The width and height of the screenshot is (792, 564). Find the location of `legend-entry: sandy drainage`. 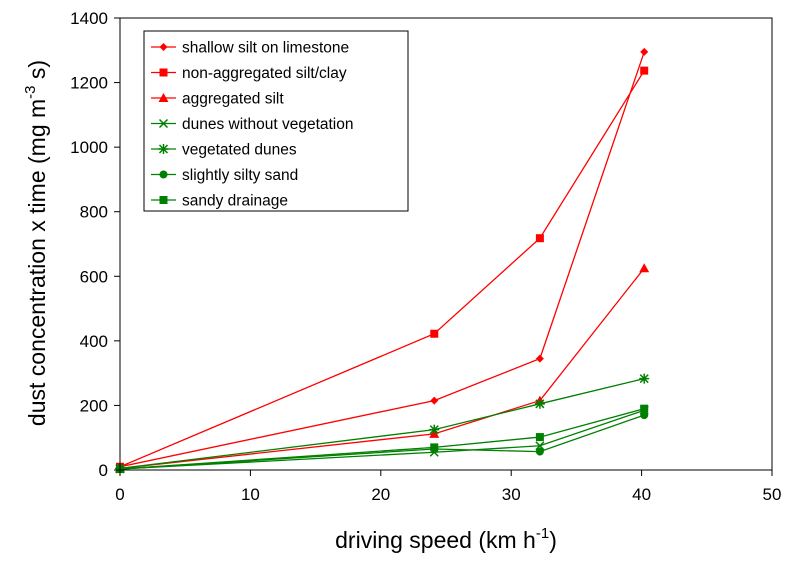

legend-entry: sandy drainage is located at coordinates (219, 201).